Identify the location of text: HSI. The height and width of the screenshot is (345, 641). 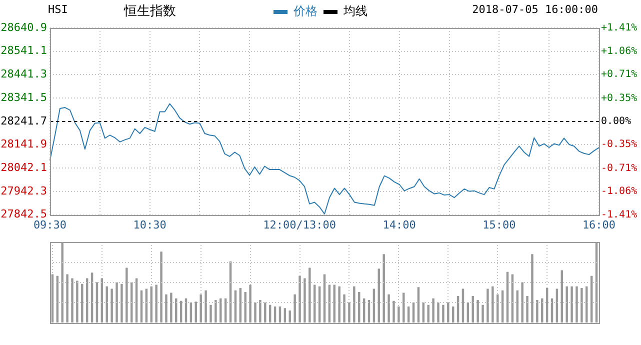
(58, 9).